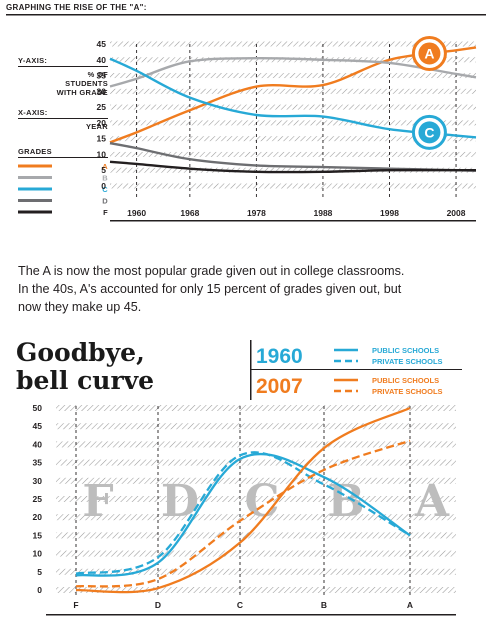 This screenshot has width=492, height=636. What do you see at coordinates (405, 350) in the screenshot?
I see `legend-label-1960-public: PUBLIC SCHOOLS` at bounding box center [405, 350].